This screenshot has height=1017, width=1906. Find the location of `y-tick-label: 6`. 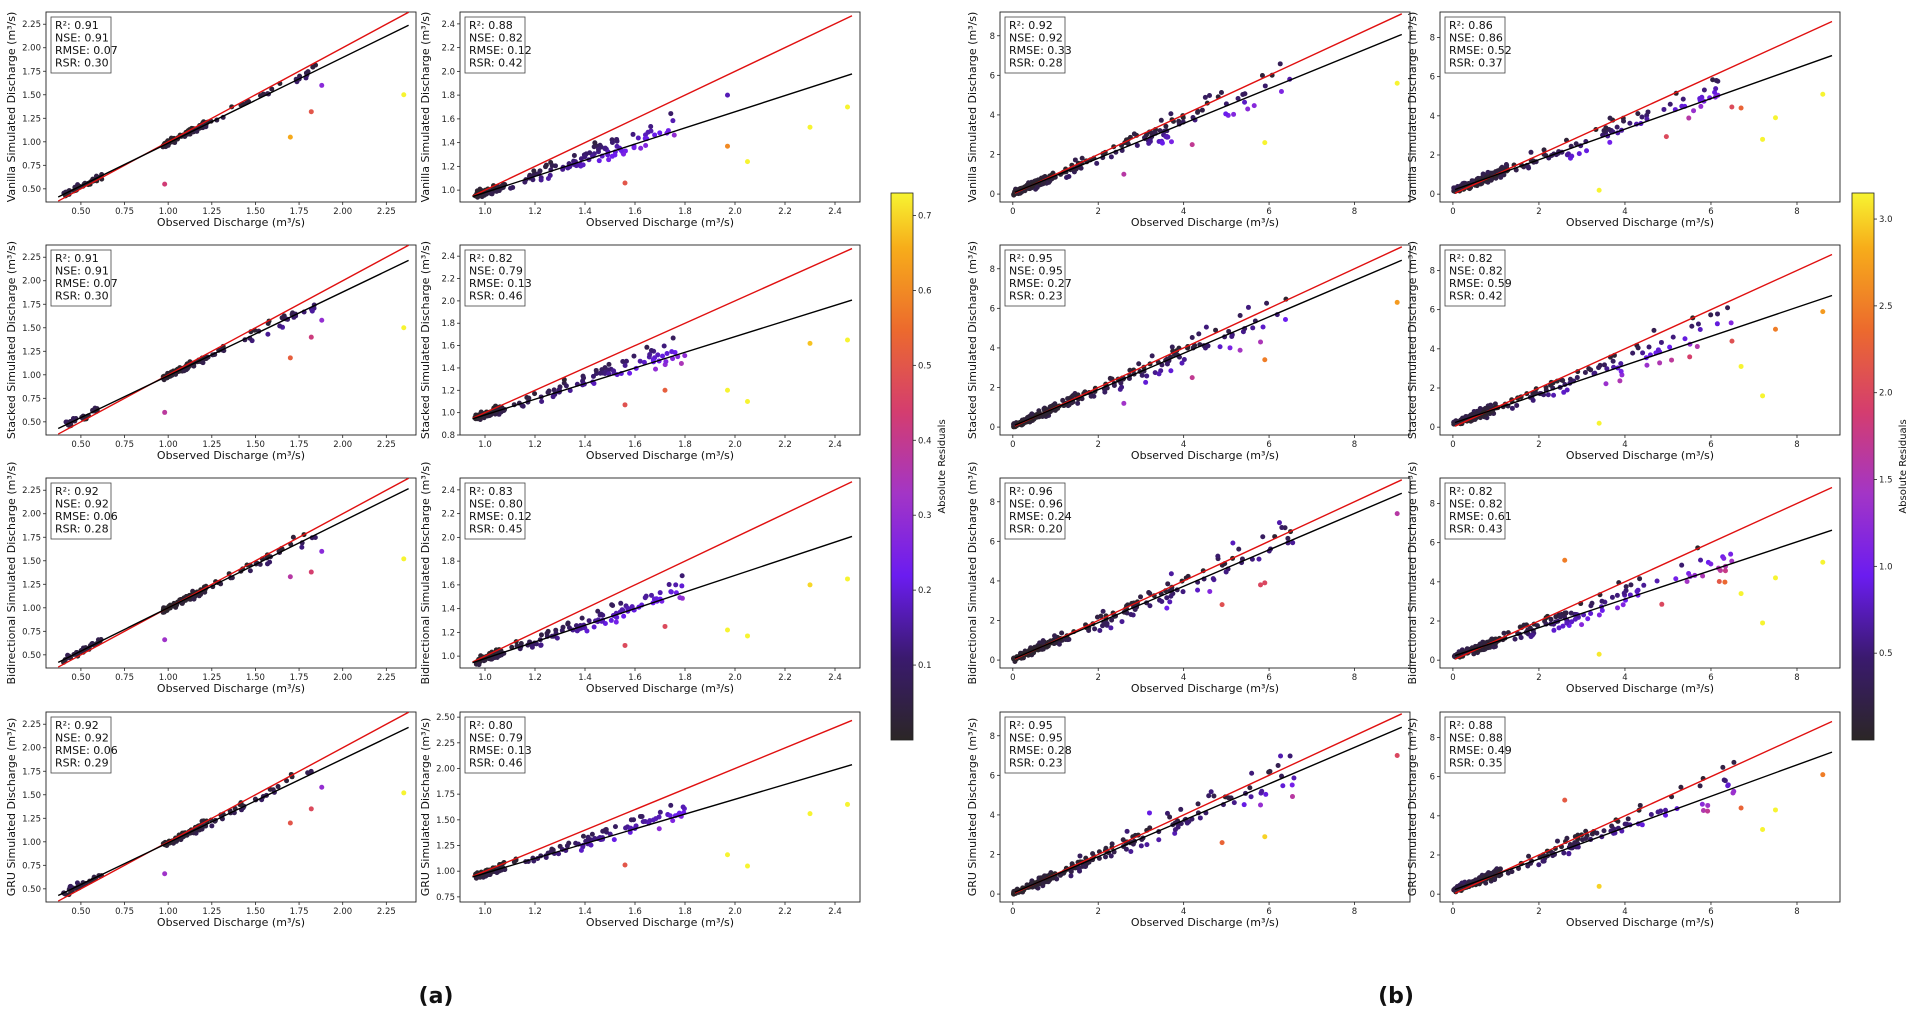

y-tick-label: 6 is located at coordinates (992, 309).